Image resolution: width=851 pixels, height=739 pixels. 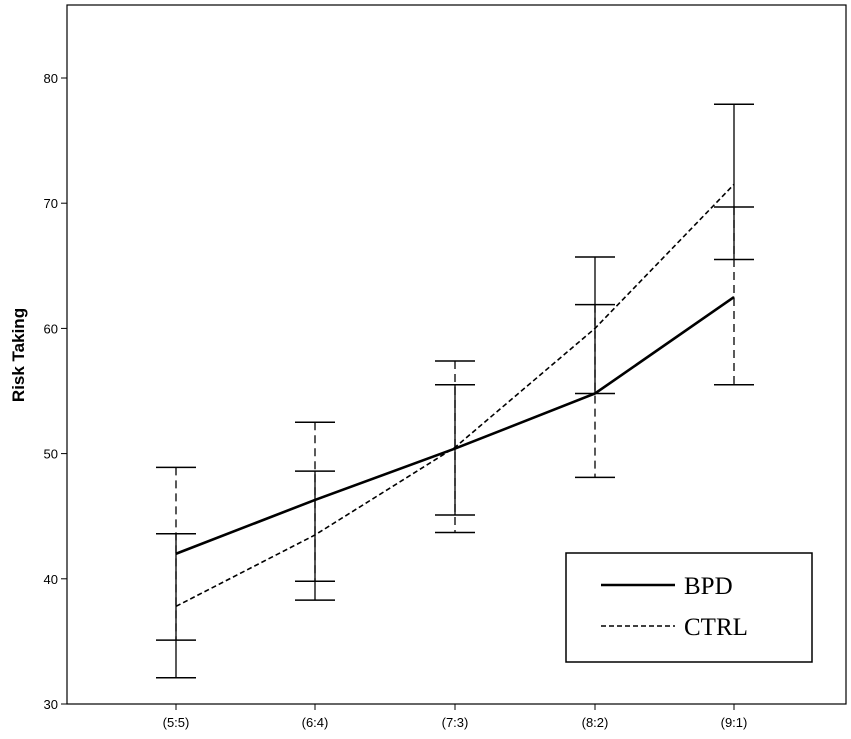 I want to click on x-tick-label: (6:4), so click(x=315, y=722).